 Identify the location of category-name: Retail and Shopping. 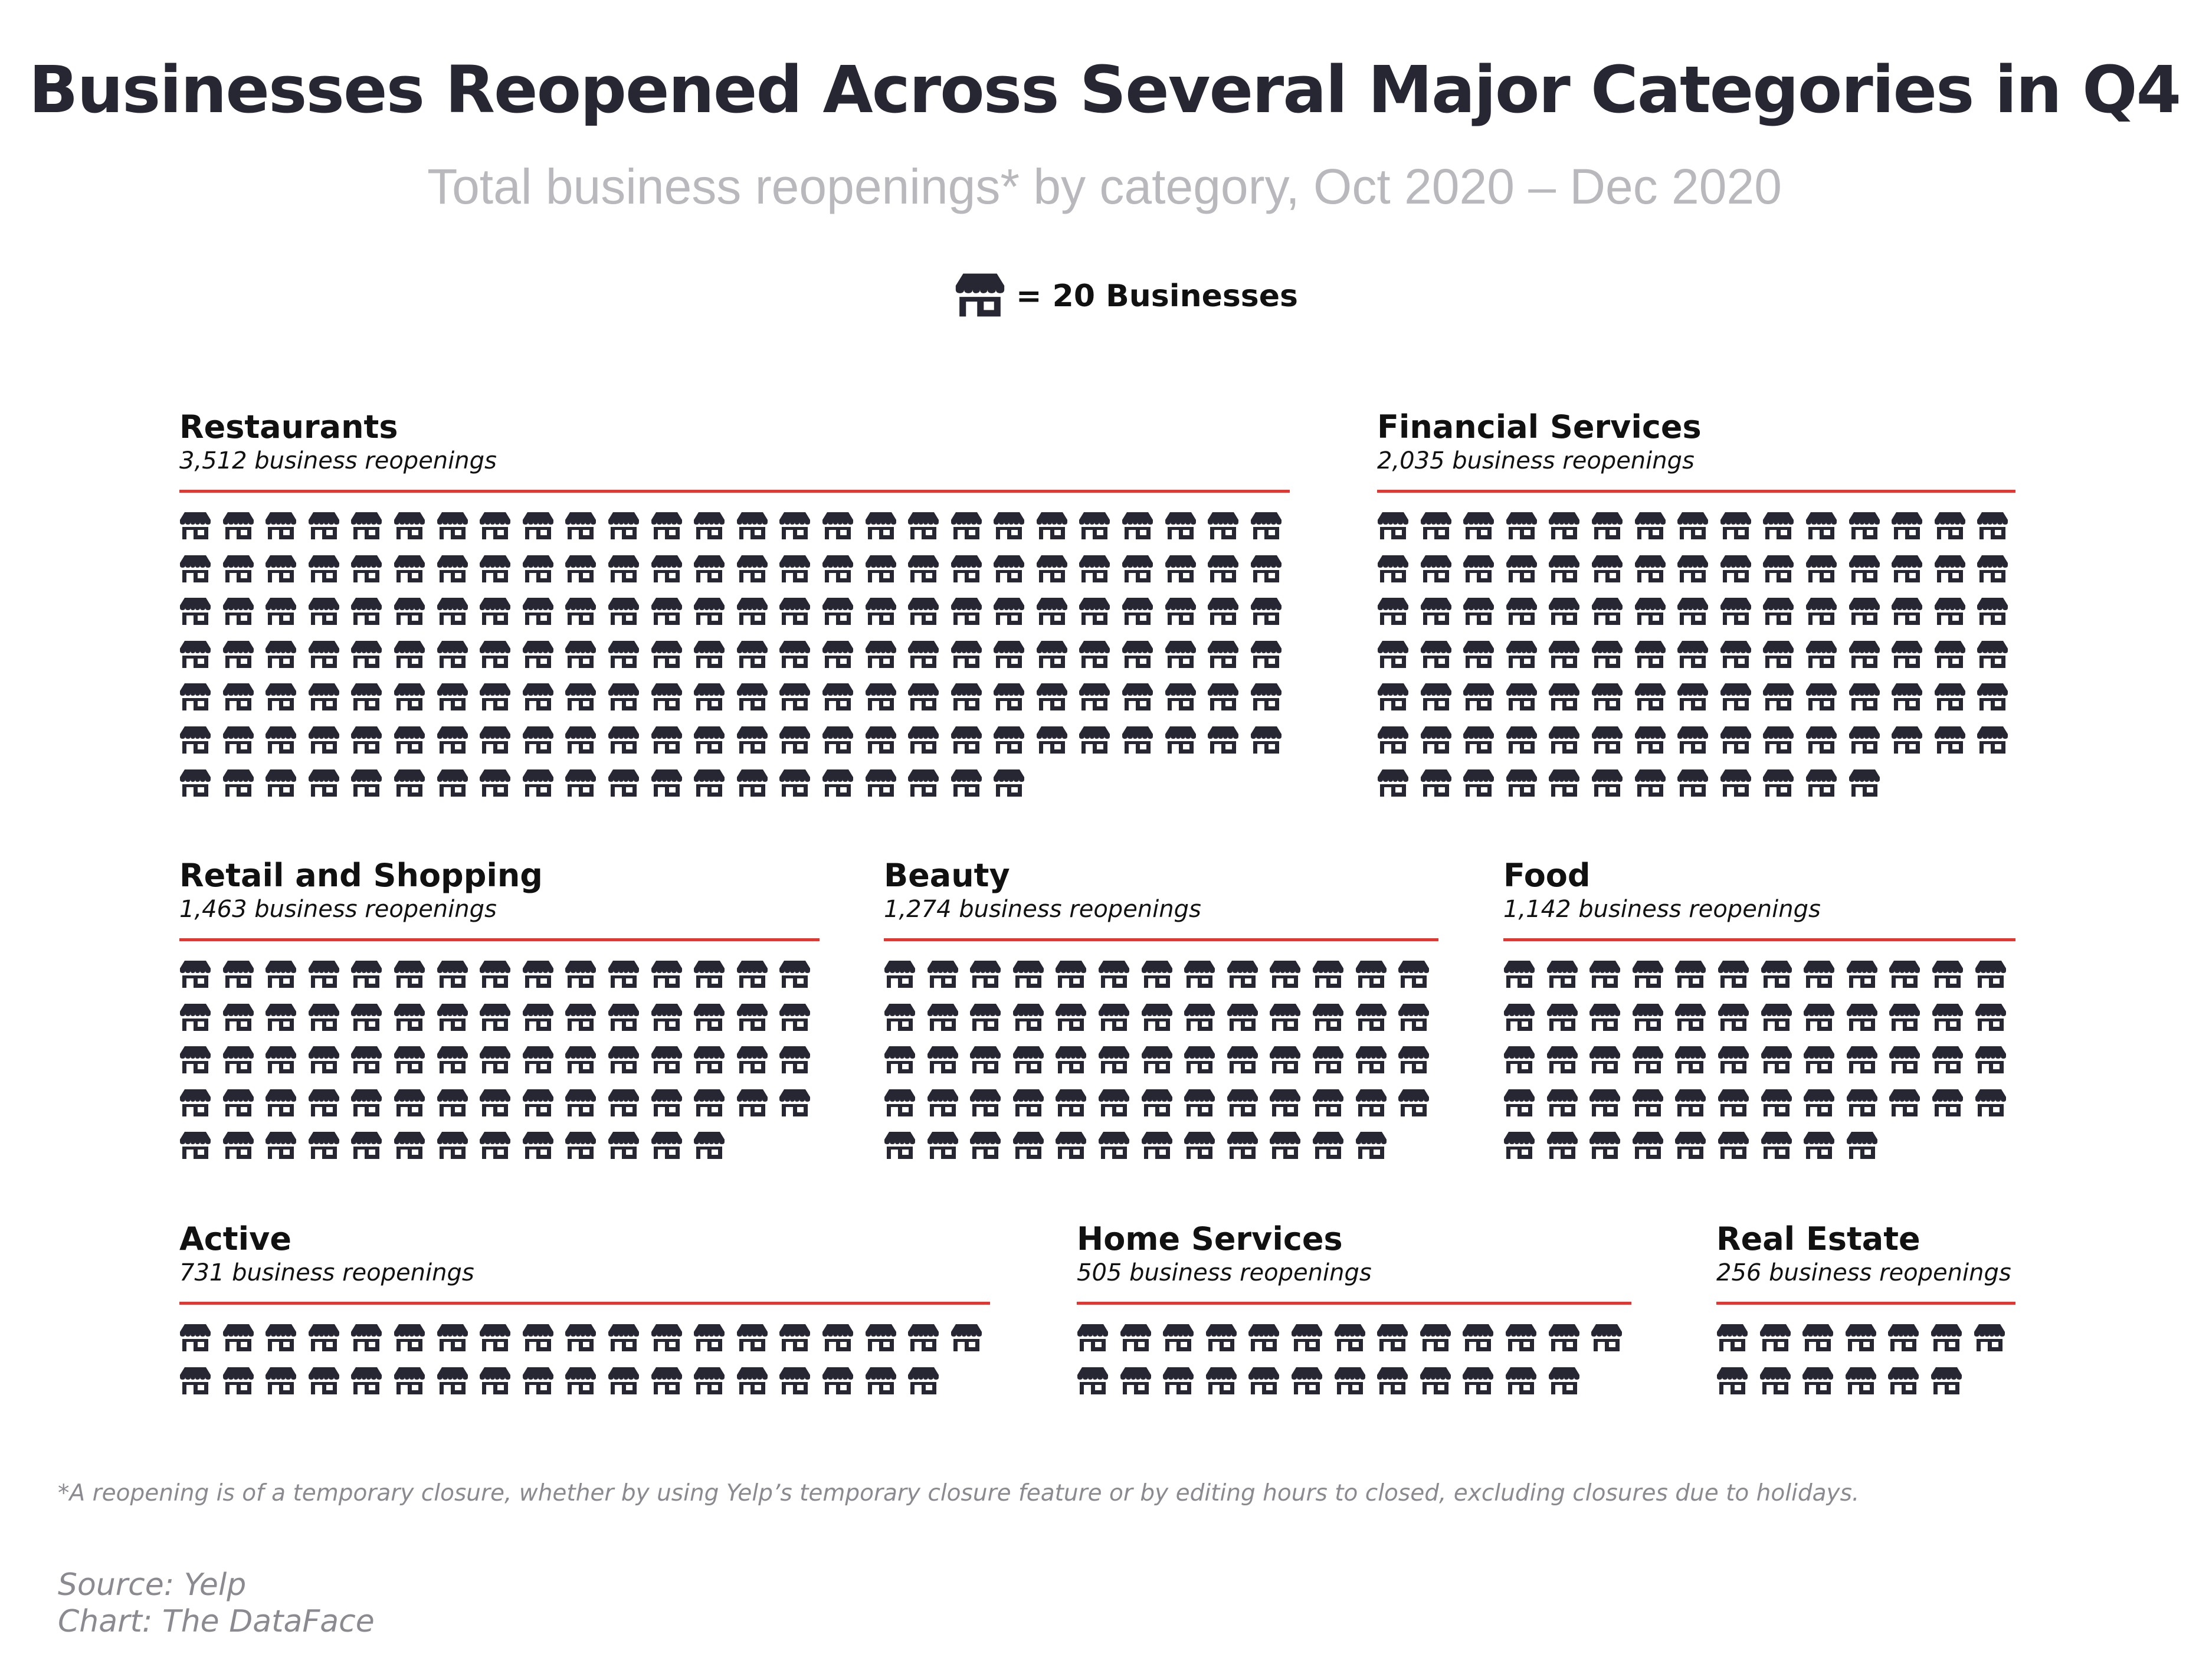
(361, 875).